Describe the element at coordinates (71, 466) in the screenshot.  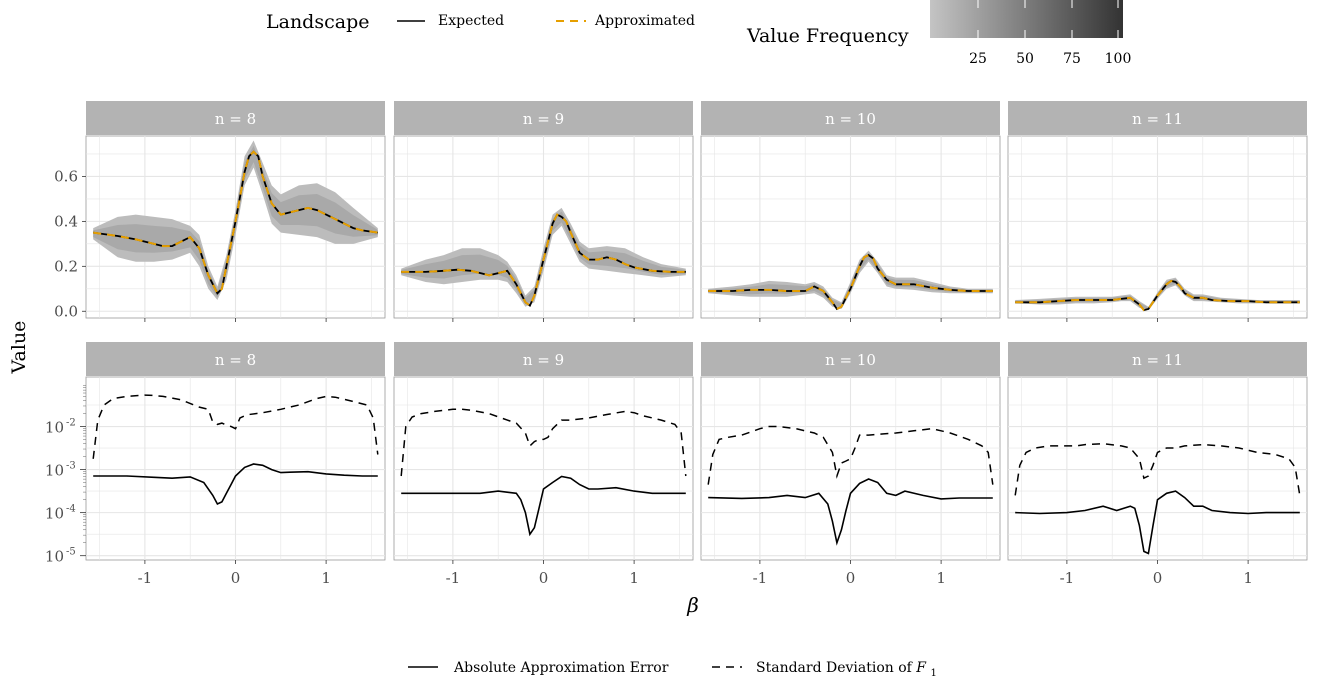
I see `y-tick-label-exponent: -3` at that location.